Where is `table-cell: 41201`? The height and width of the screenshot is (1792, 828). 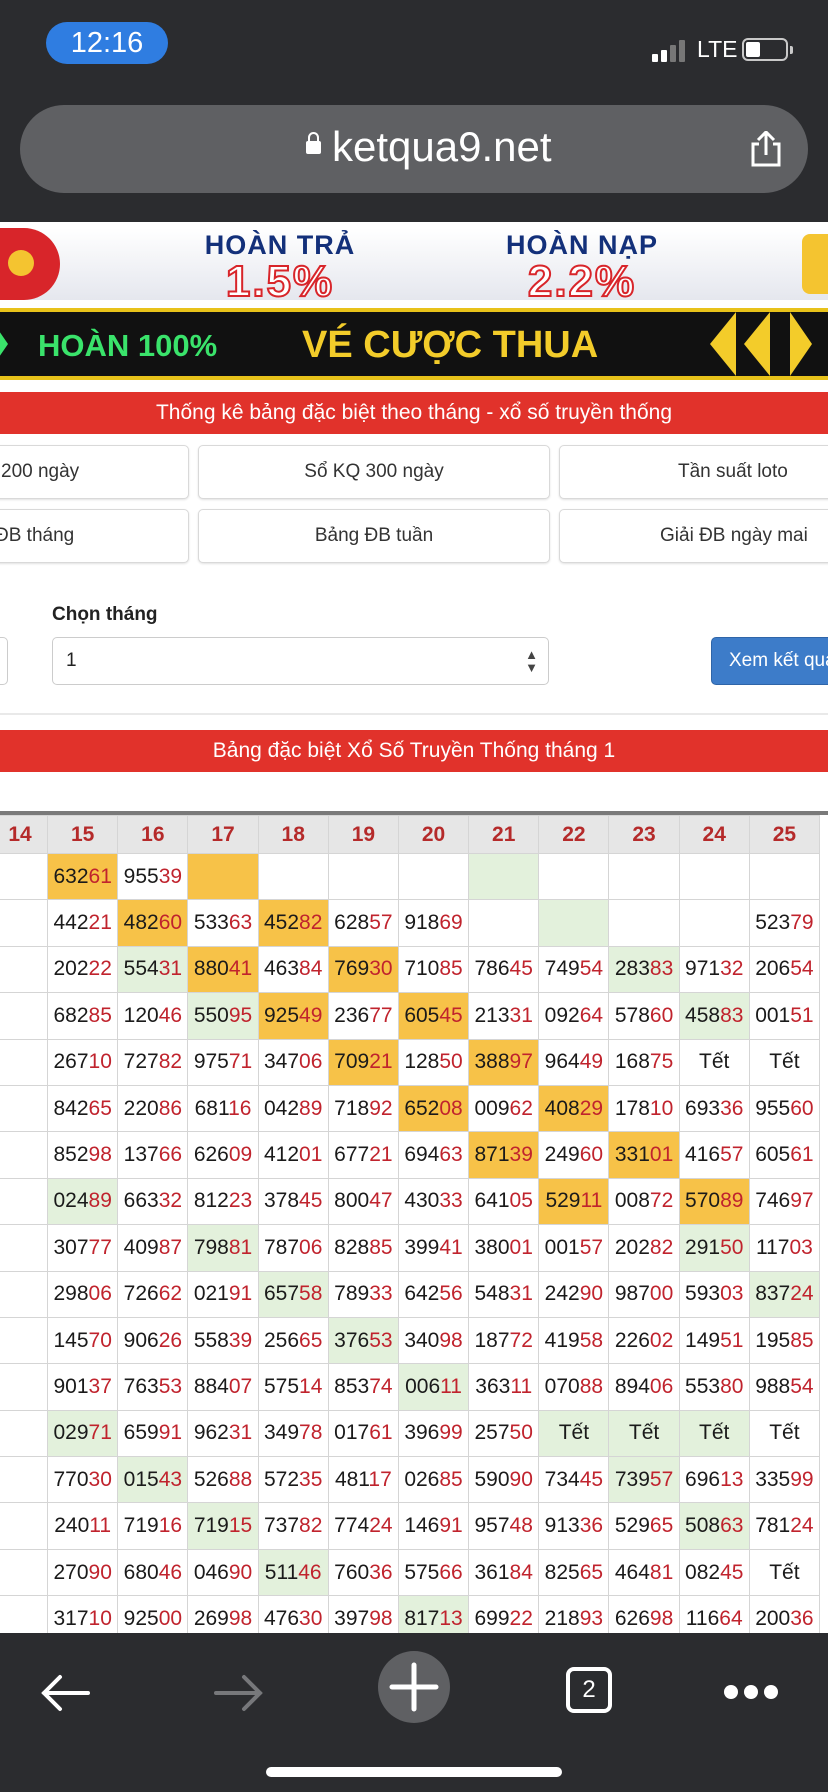 table-cell: 41201 is located at coordinates (293, 1155).